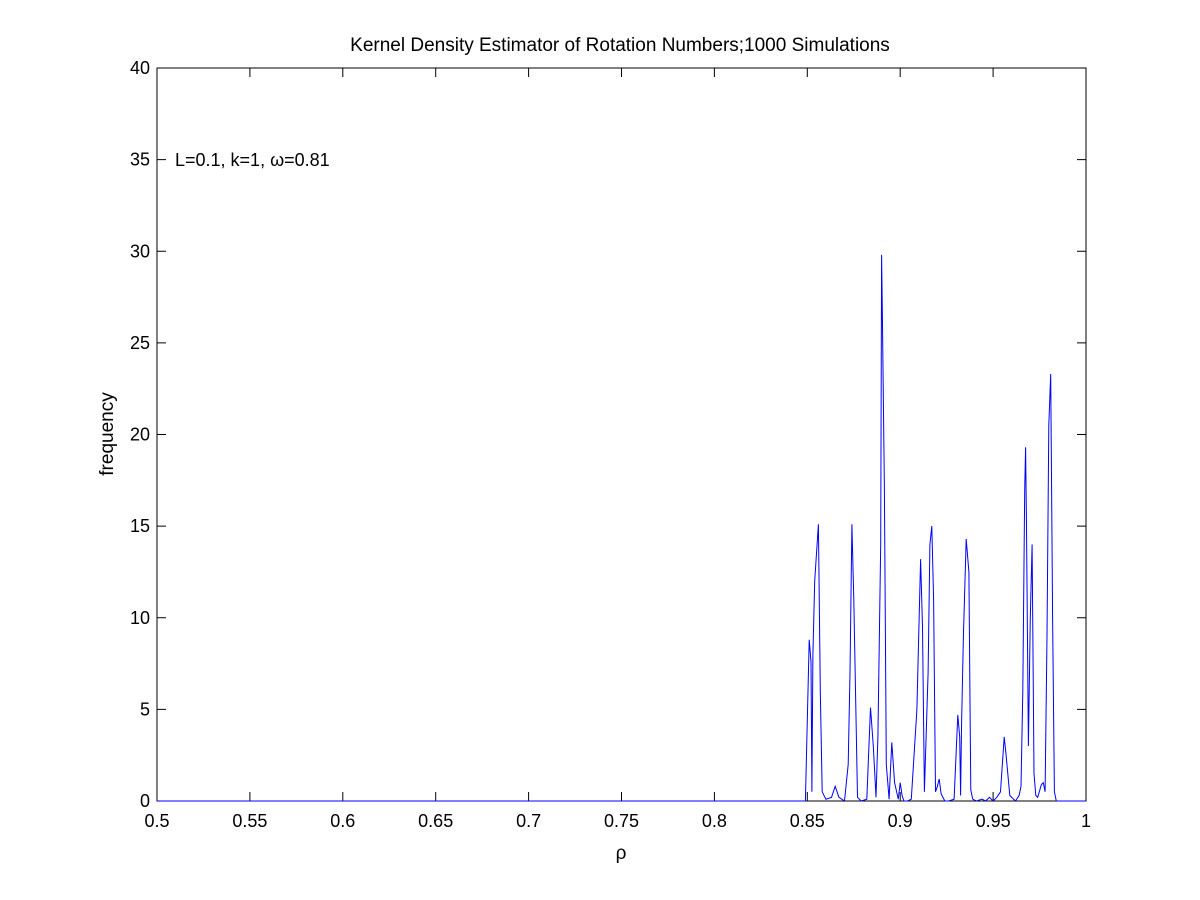  Describe the element at coordinates (140, 251) in the screenshot. I see `y-tick-label: 30` at that location.